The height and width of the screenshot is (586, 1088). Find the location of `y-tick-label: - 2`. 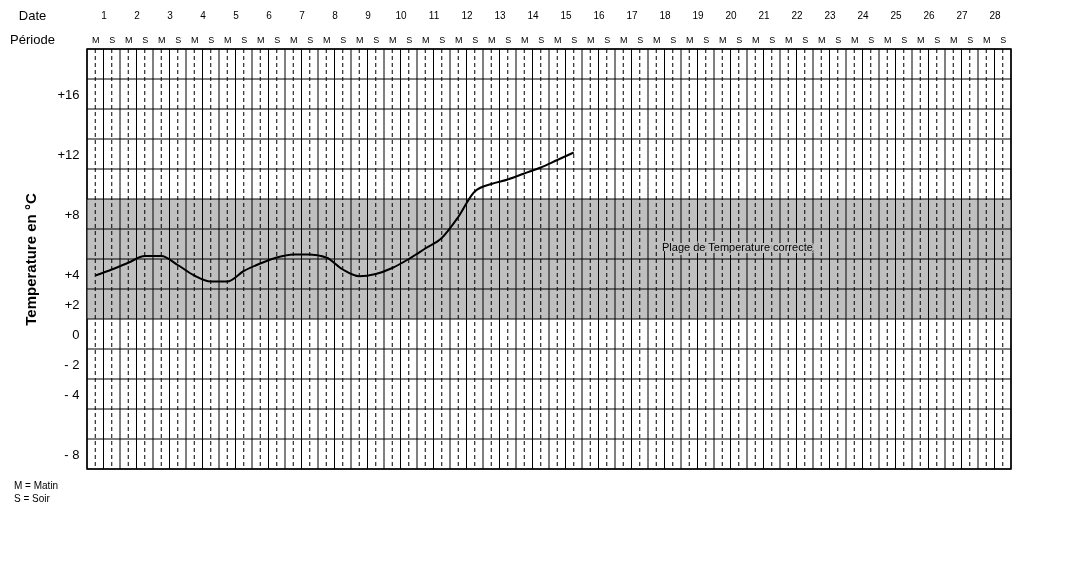

y-tick-label: - 2 is located at coordinates (72, 364).